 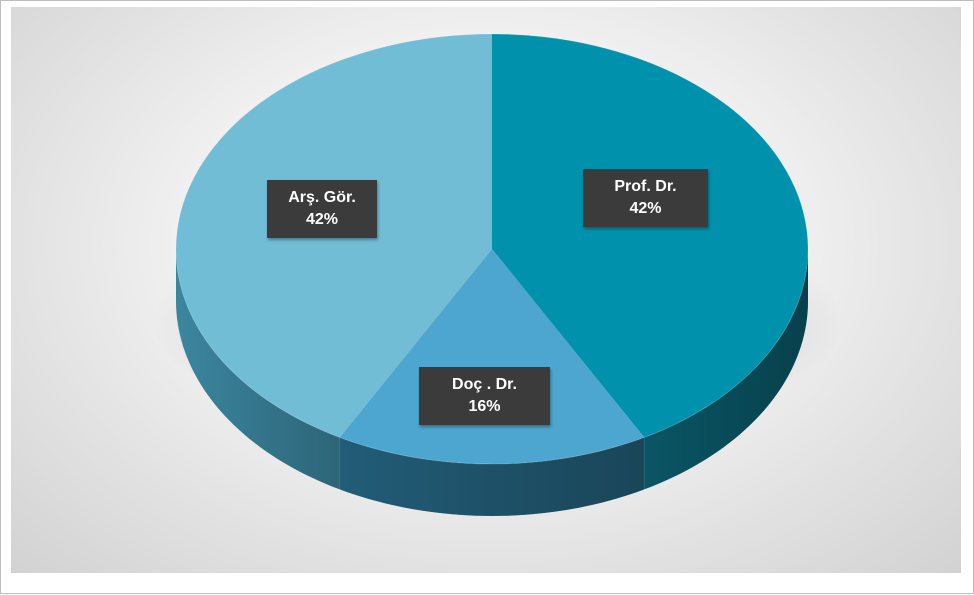 I want to click on data-label-value: 16%, so click(x=484, y=406).